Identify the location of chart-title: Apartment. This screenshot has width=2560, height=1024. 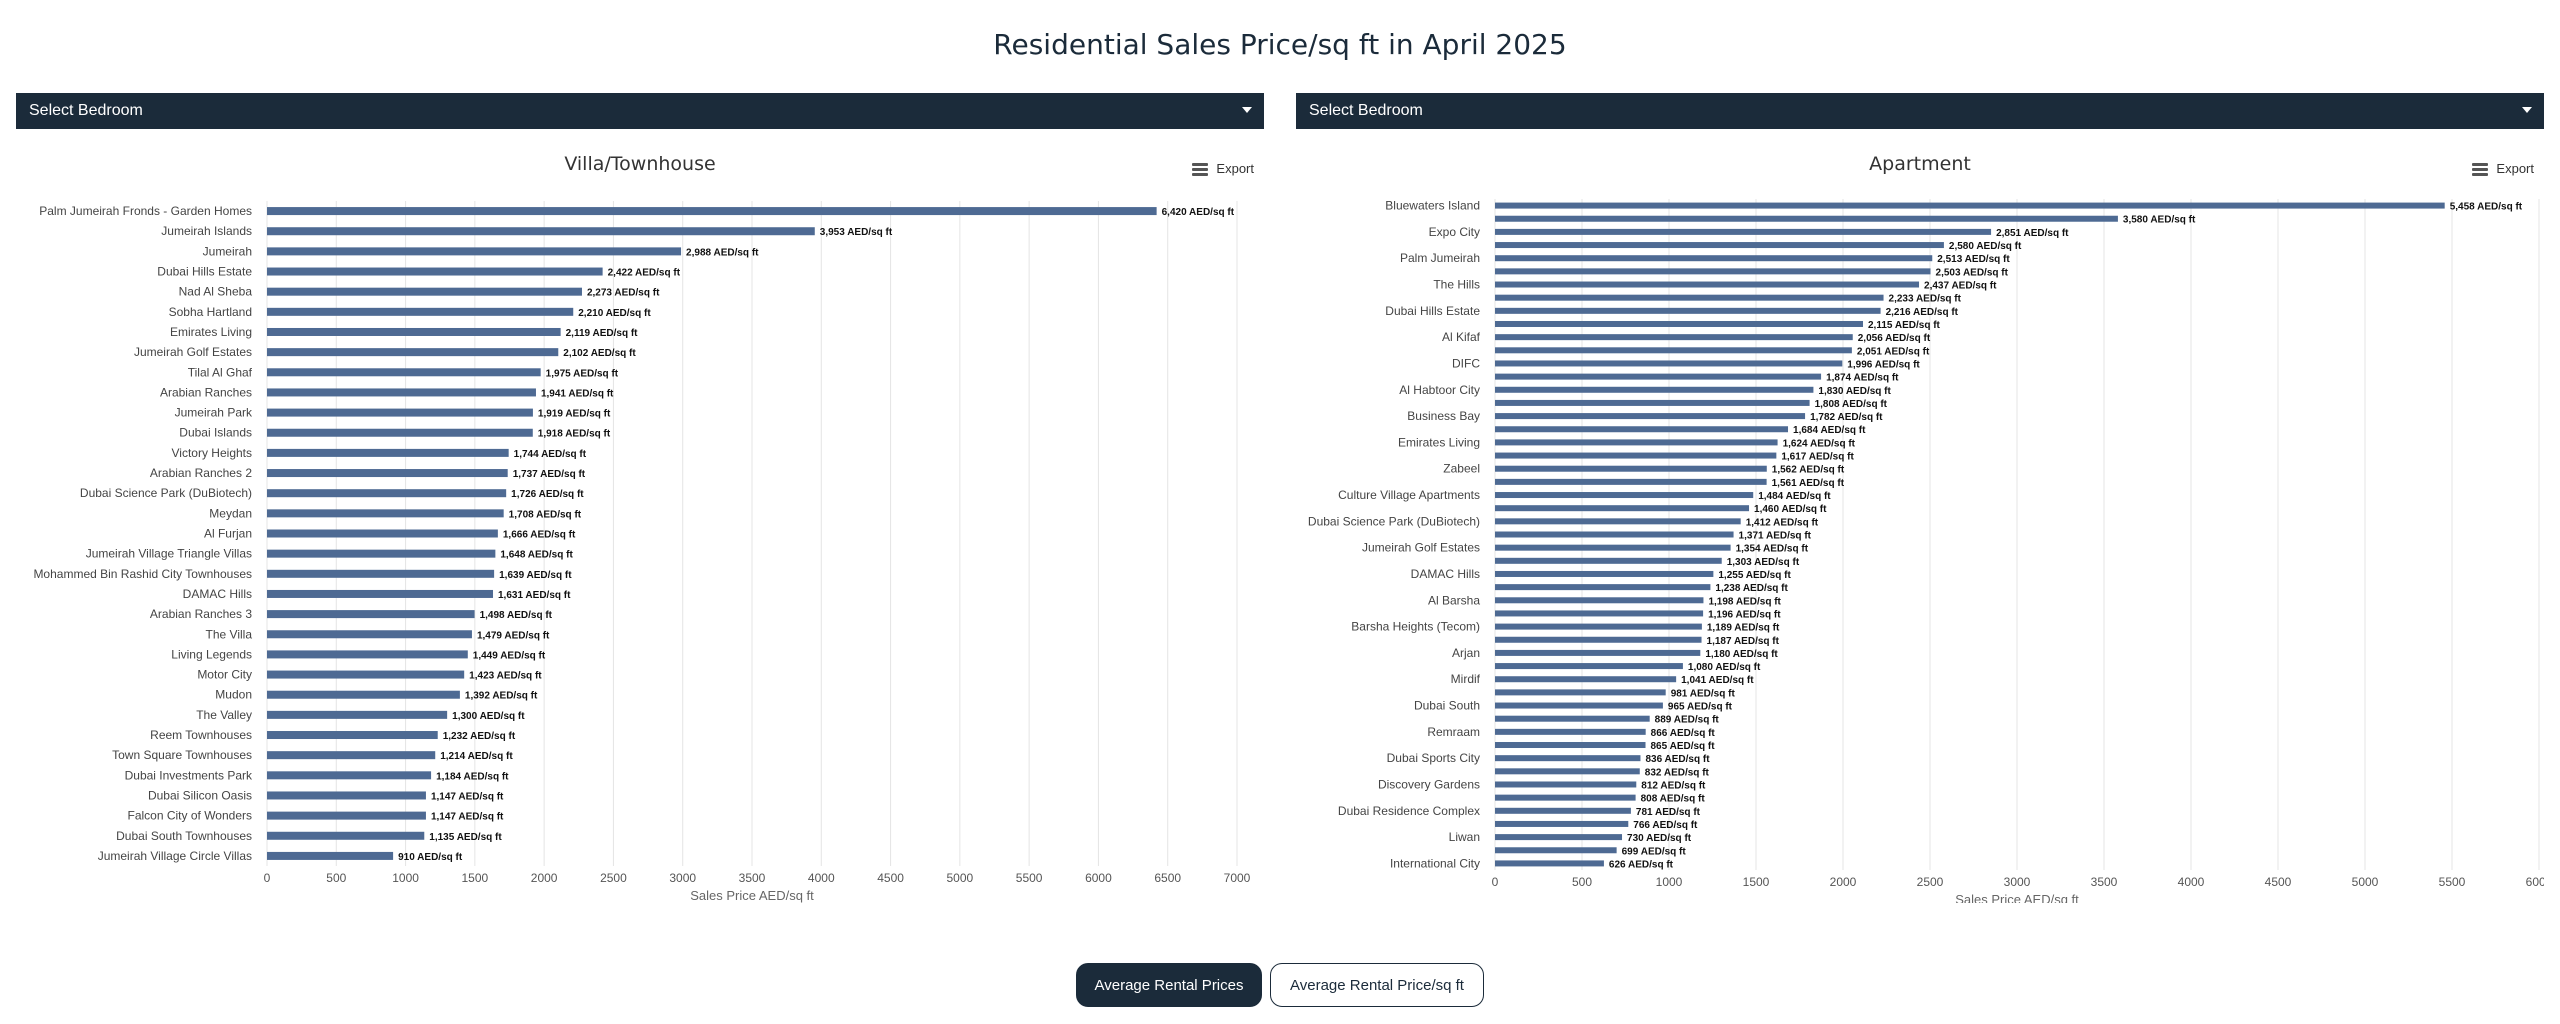
(1920, 164).